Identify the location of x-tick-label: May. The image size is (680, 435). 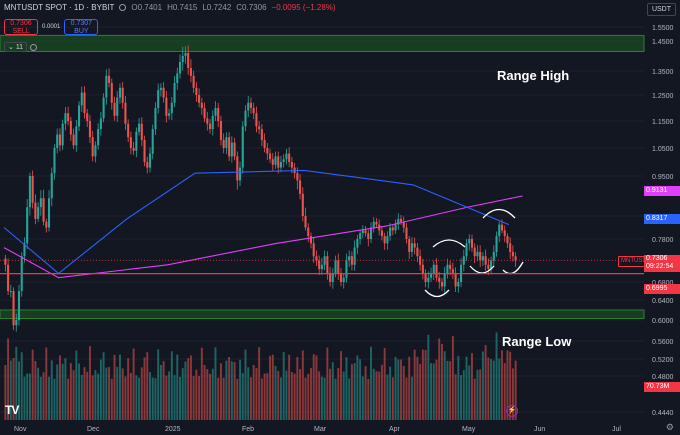
(469, 429).